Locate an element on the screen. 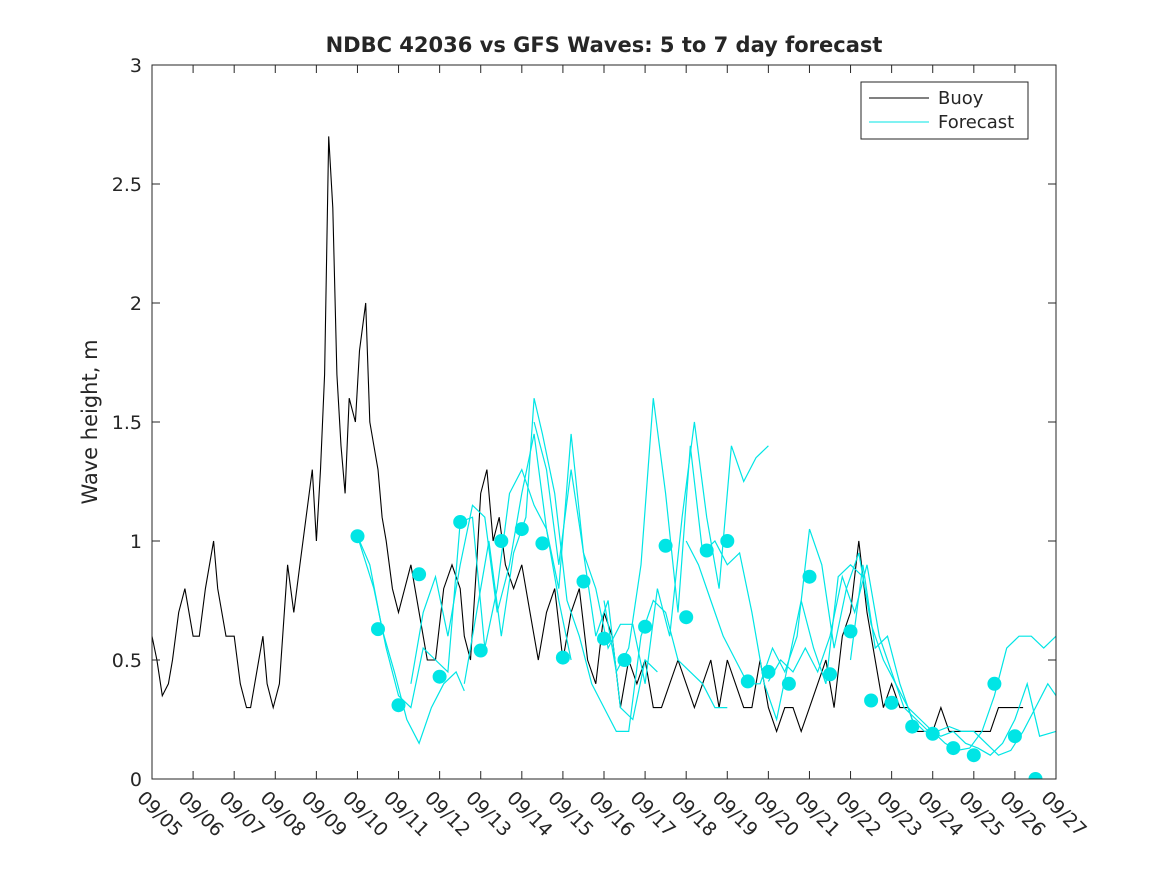 The height and width of the screenshot is (875, 1167). legend: Buoy Forecast is located at coordinates (944, 110).